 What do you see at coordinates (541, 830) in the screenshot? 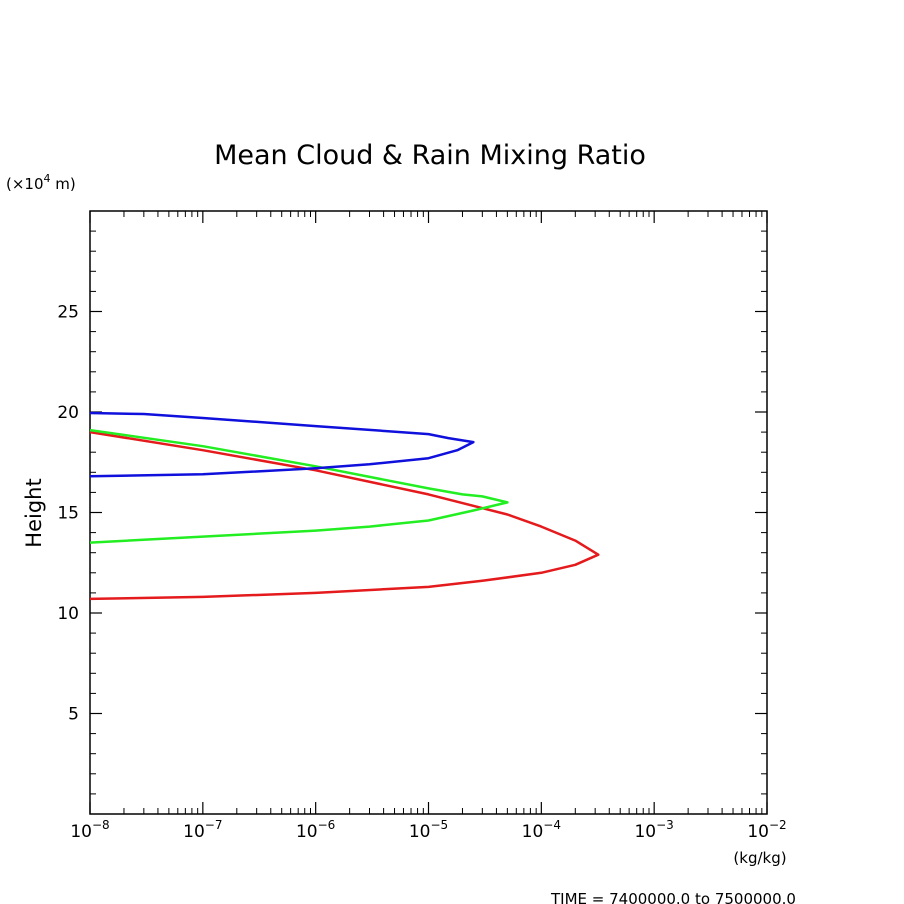
I see `x-tick-label: 10⁻⁴` at bounding box center [541, 830].